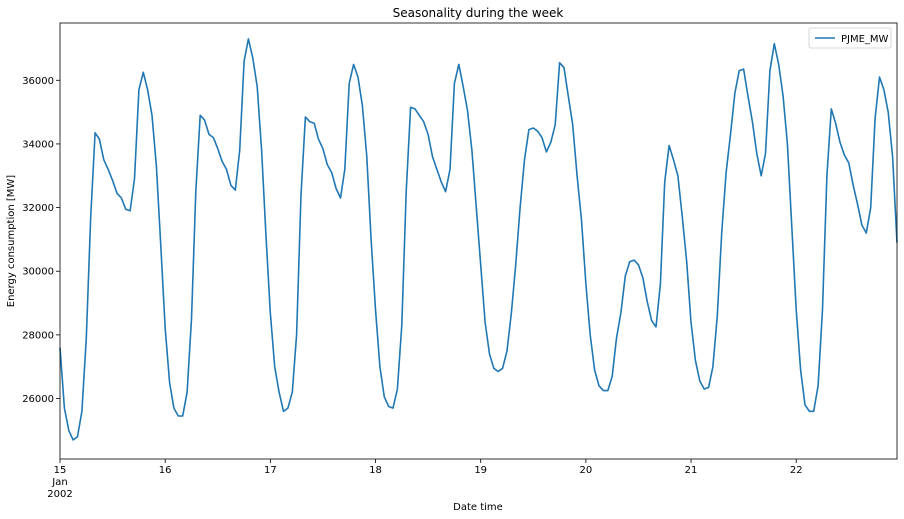 Image resolution: width=904 pixels, height=519 pixels. What do you see at coordinates (375, 470) in the screenshot?
I see `x-tick-label: 18` at bounding box center [375, 470].